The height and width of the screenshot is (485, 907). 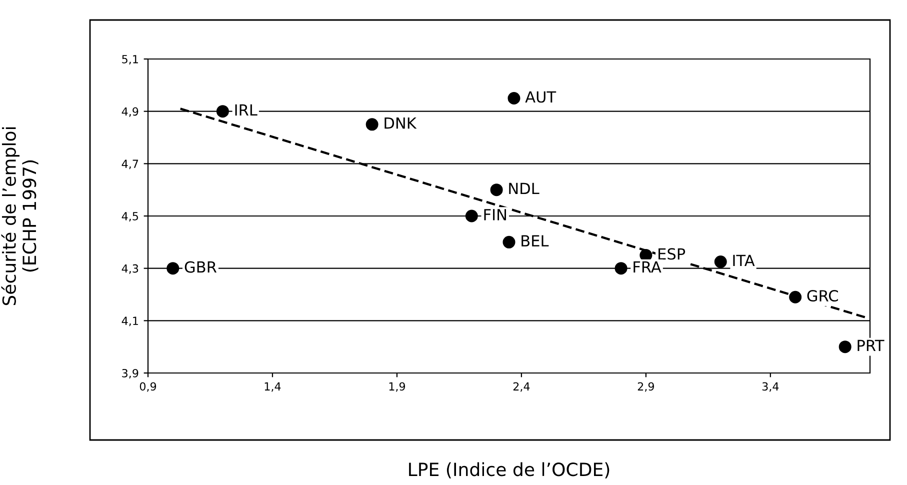 What do you see at coordinates (535, 240) in the screenshot?
I see `annotation: BEL` at bounding box center [535, 240].